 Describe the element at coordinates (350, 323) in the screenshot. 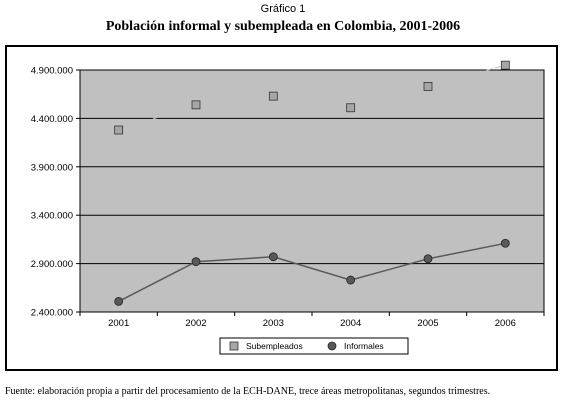

I see `x-tick-label: 2004` at that location.